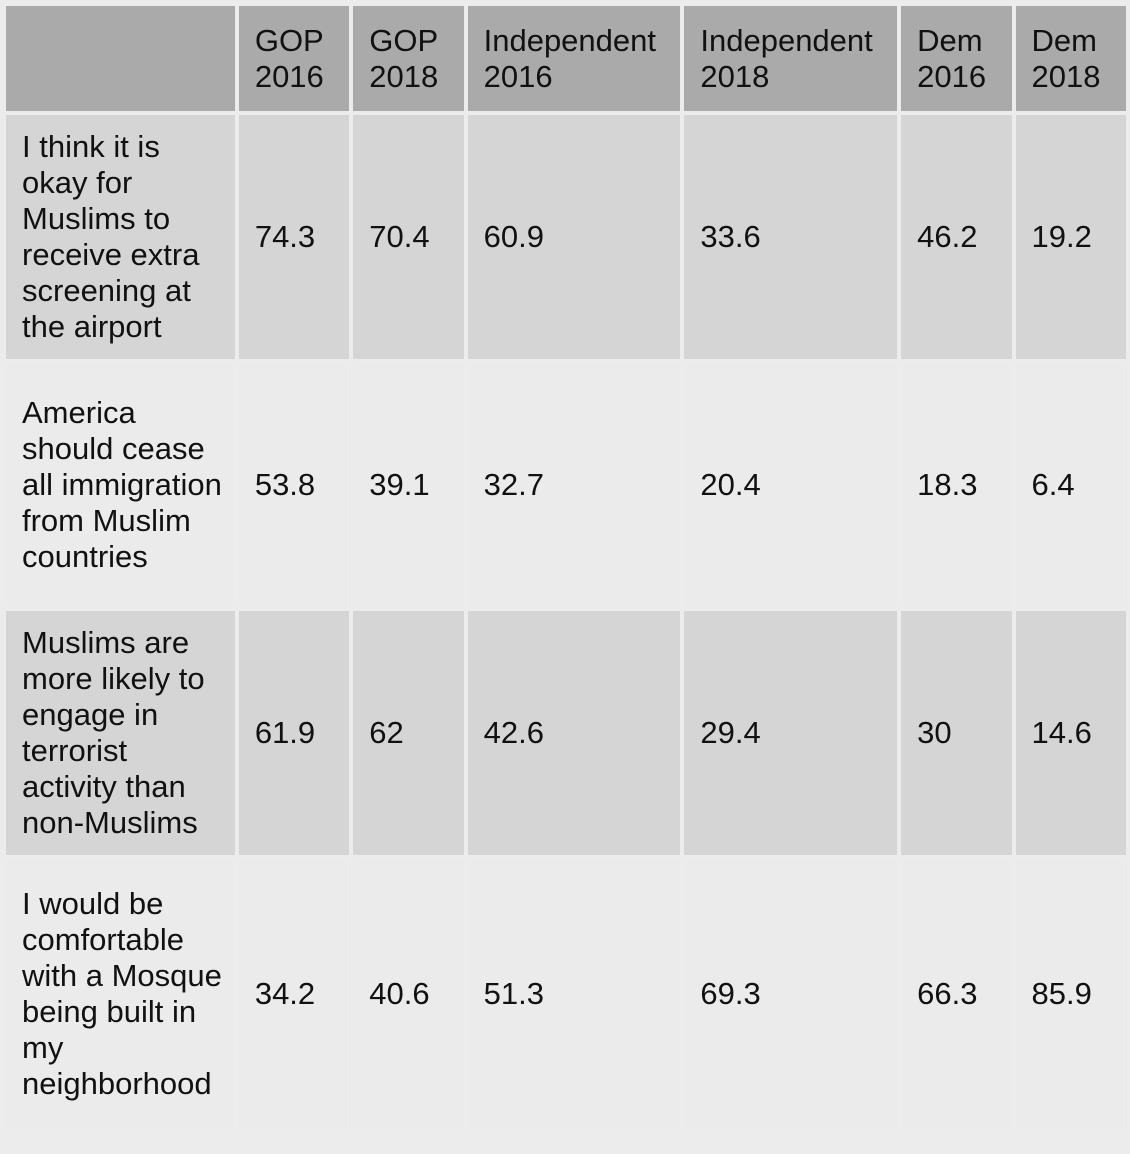 The image size is (1130, 1154). Describe the element at coordinates (956, 58) in the screenshot. I see `header-cell-dem-2016: Dem 2016` at that location.